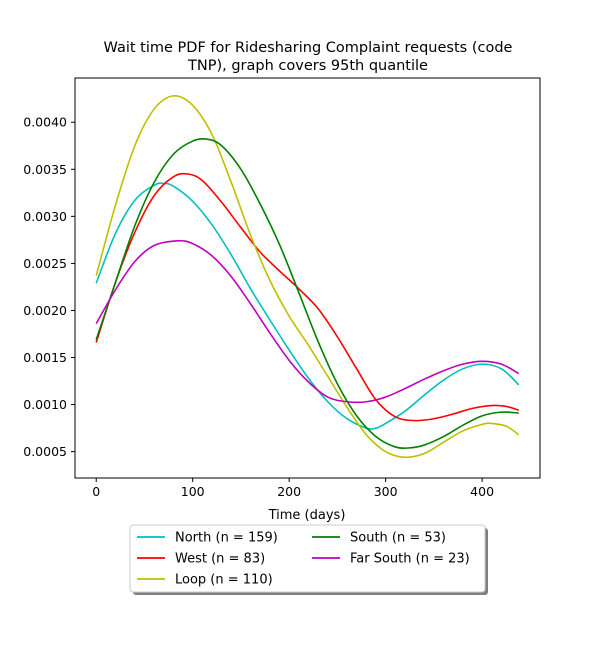 This screenshot has height=650, width=600. What do you see at coordinates (96, 491) in the screenshot?
I see `x-tick-label: 0` at bounding box center [96, 491].